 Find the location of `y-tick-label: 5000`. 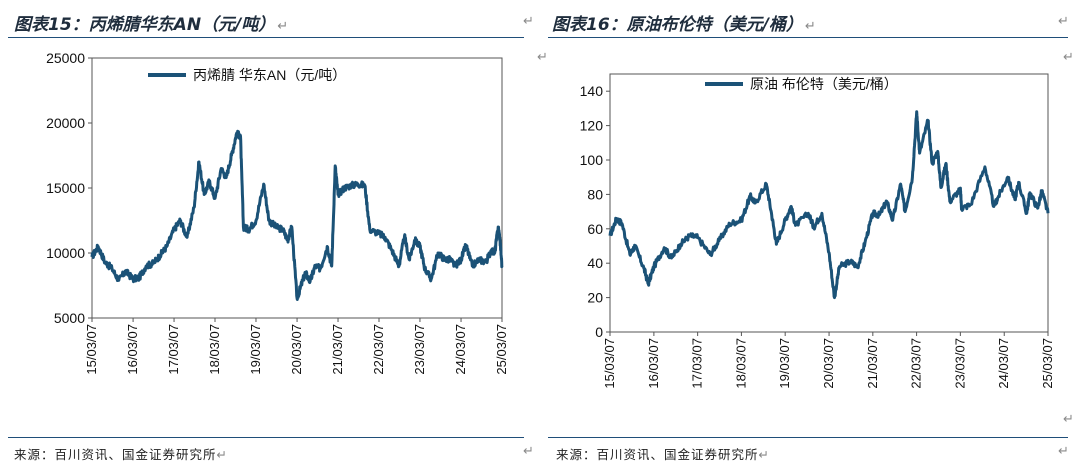

y-tick-label: 5000 is located at coordinates (69, 318).